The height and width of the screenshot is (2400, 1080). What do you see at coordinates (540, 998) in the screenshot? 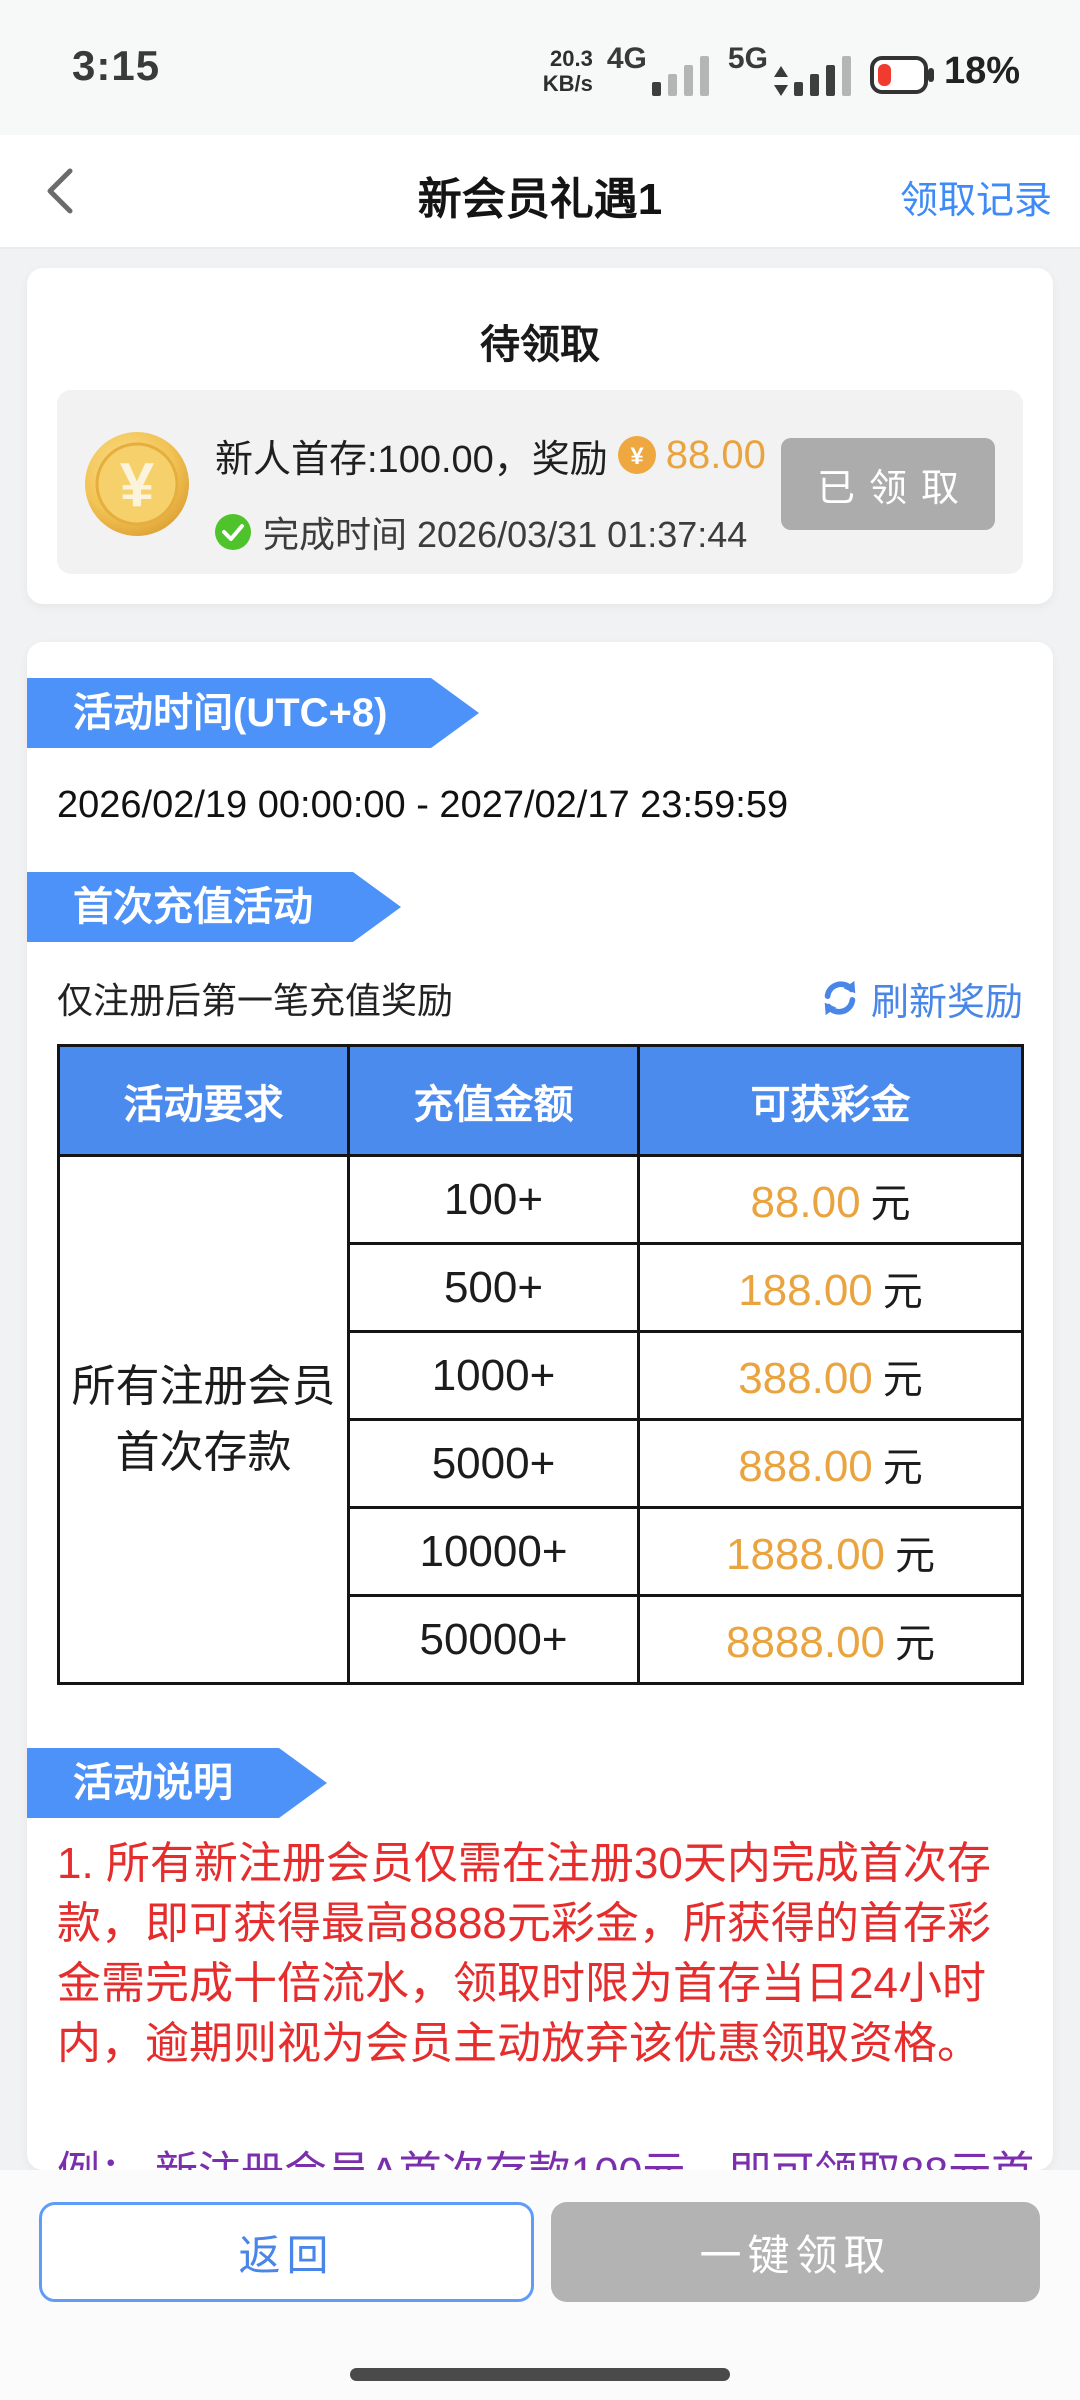
I see `note-row: 仅注册后第一笔充值奖励 刷新奖励` at bounding box center [540, 998].